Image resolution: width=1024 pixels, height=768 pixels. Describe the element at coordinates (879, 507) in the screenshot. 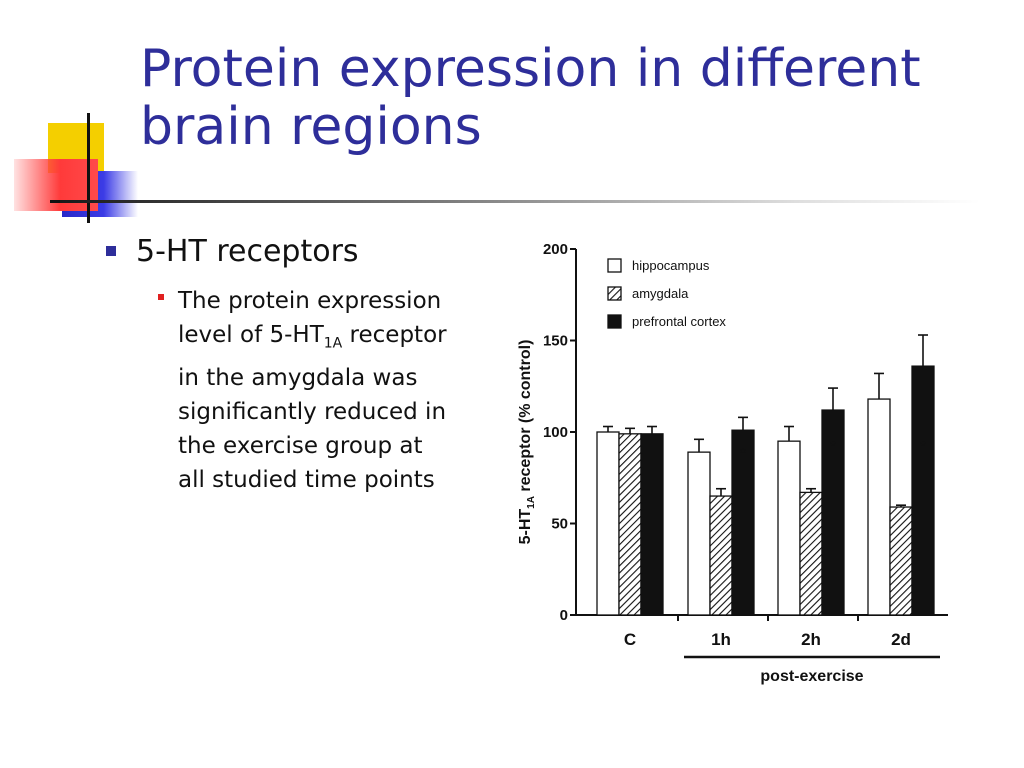

I see `bar-hippocampus-2d` at that location.